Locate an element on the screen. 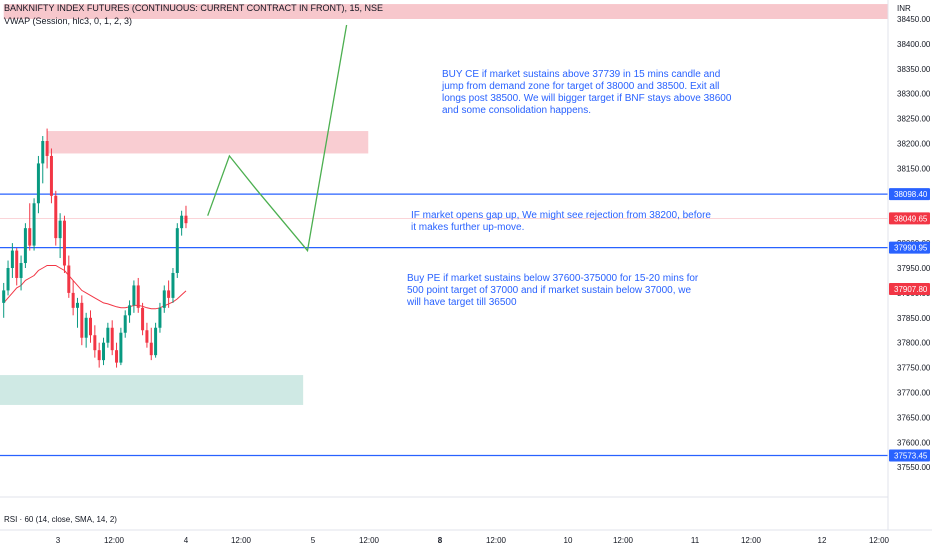  projection-path is located at coordinates (277, 138).